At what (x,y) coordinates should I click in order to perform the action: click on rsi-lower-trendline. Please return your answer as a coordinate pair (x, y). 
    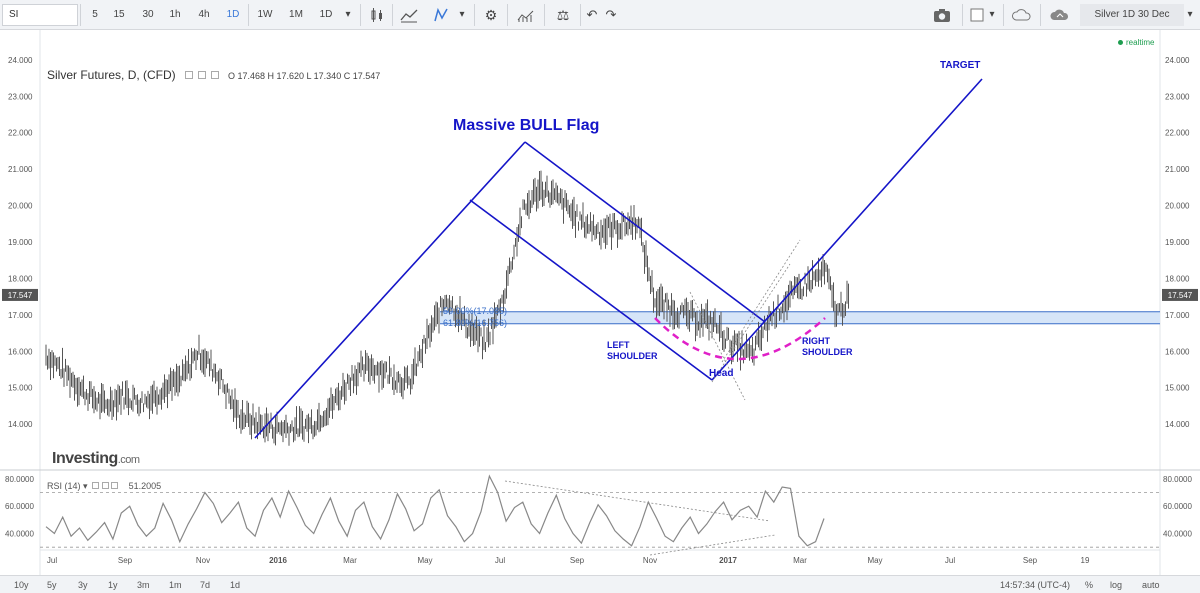
    Looking at the image, I should click on (712, 545).